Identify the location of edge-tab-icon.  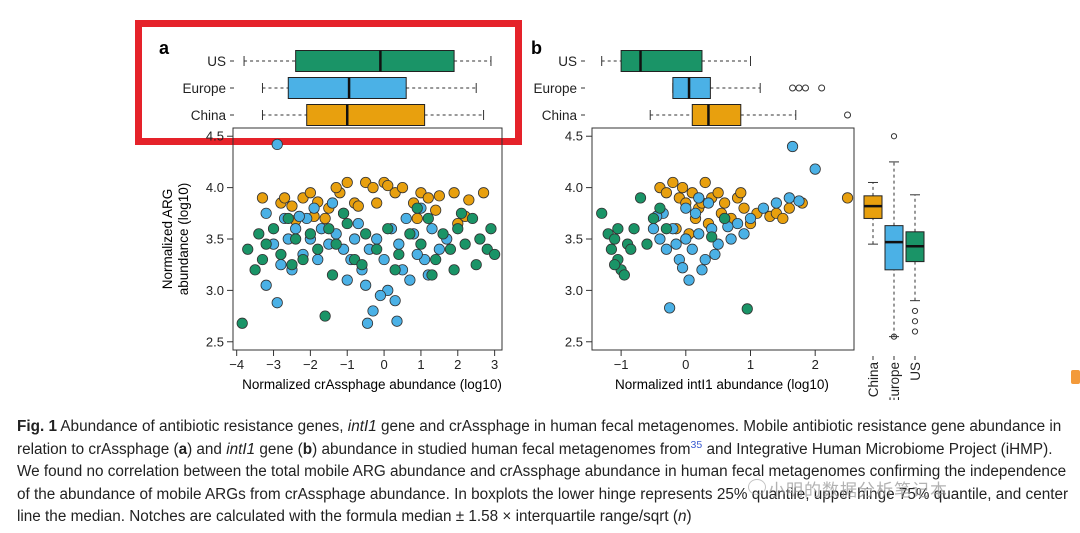
(1075, 377).